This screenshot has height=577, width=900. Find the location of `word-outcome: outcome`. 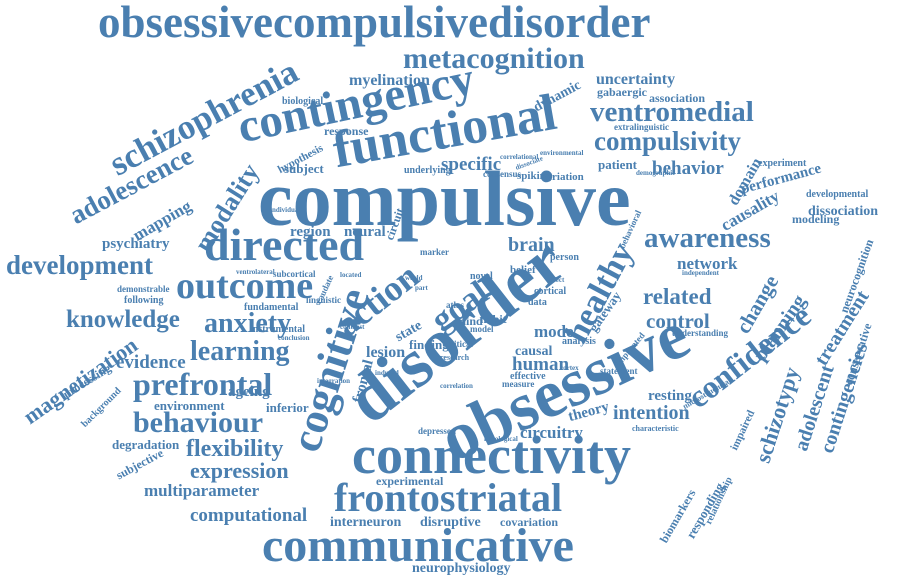

word-outcome: outcome is located at coordinates (245, 286).